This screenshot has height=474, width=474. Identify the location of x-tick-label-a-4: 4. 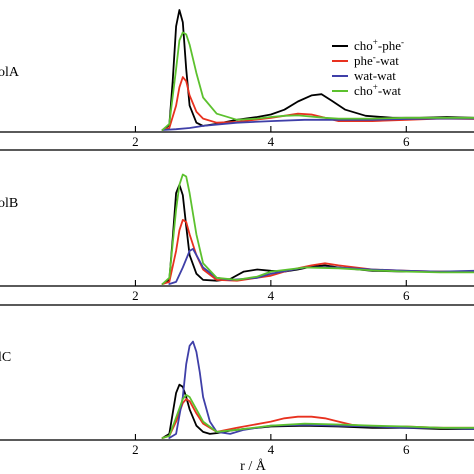
(271, 141).